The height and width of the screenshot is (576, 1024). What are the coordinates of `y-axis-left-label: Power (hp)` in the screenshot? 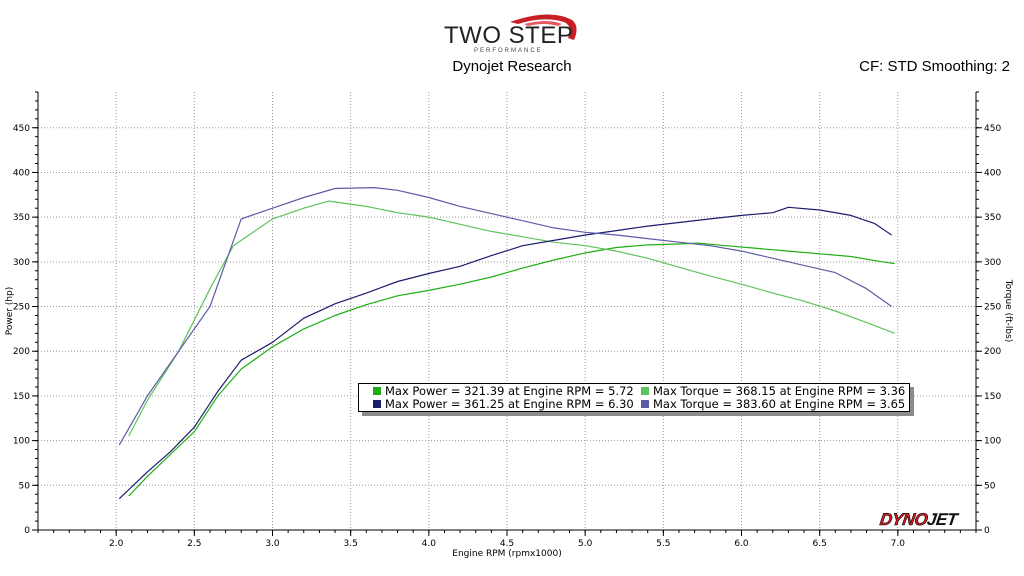 It's located at (10, 311).